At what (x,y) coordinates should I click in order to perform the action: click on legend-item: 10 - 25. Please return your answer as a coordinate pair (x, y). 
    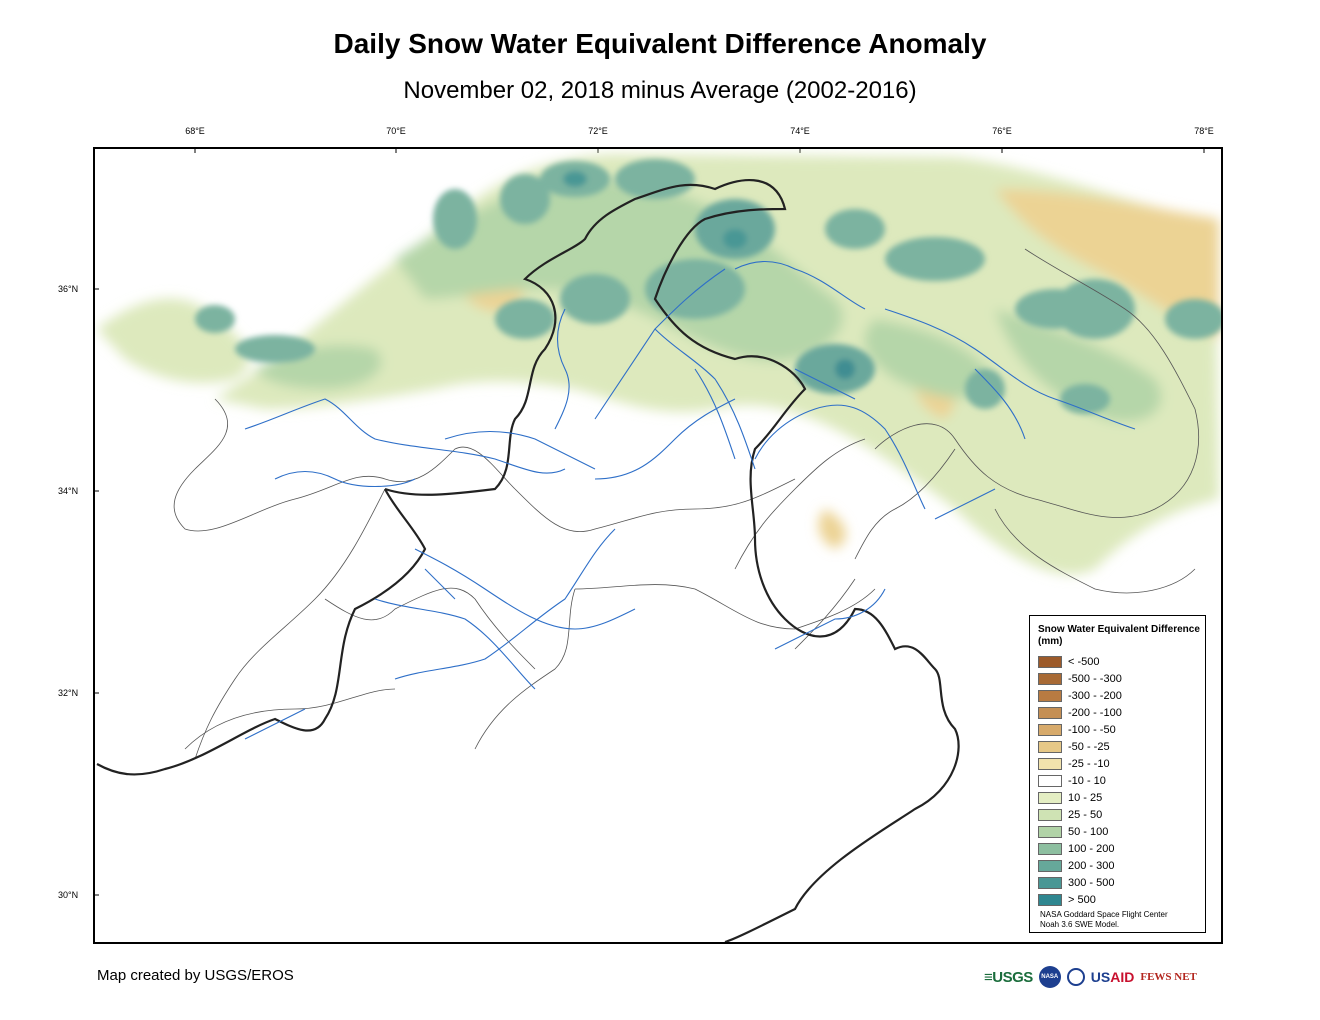
    Looking at the image, I should click on (1080, 797).